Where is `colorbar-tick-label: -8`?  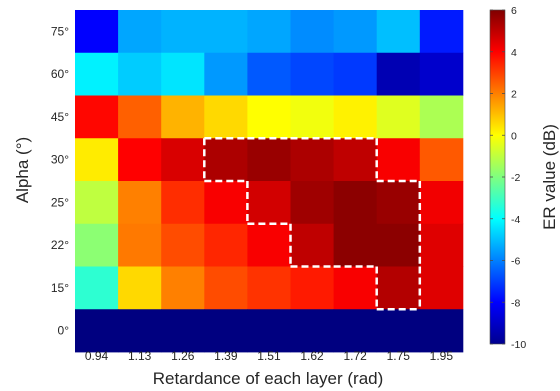 colorbar-tick-label: -8 is located at coordinates (515, 303).